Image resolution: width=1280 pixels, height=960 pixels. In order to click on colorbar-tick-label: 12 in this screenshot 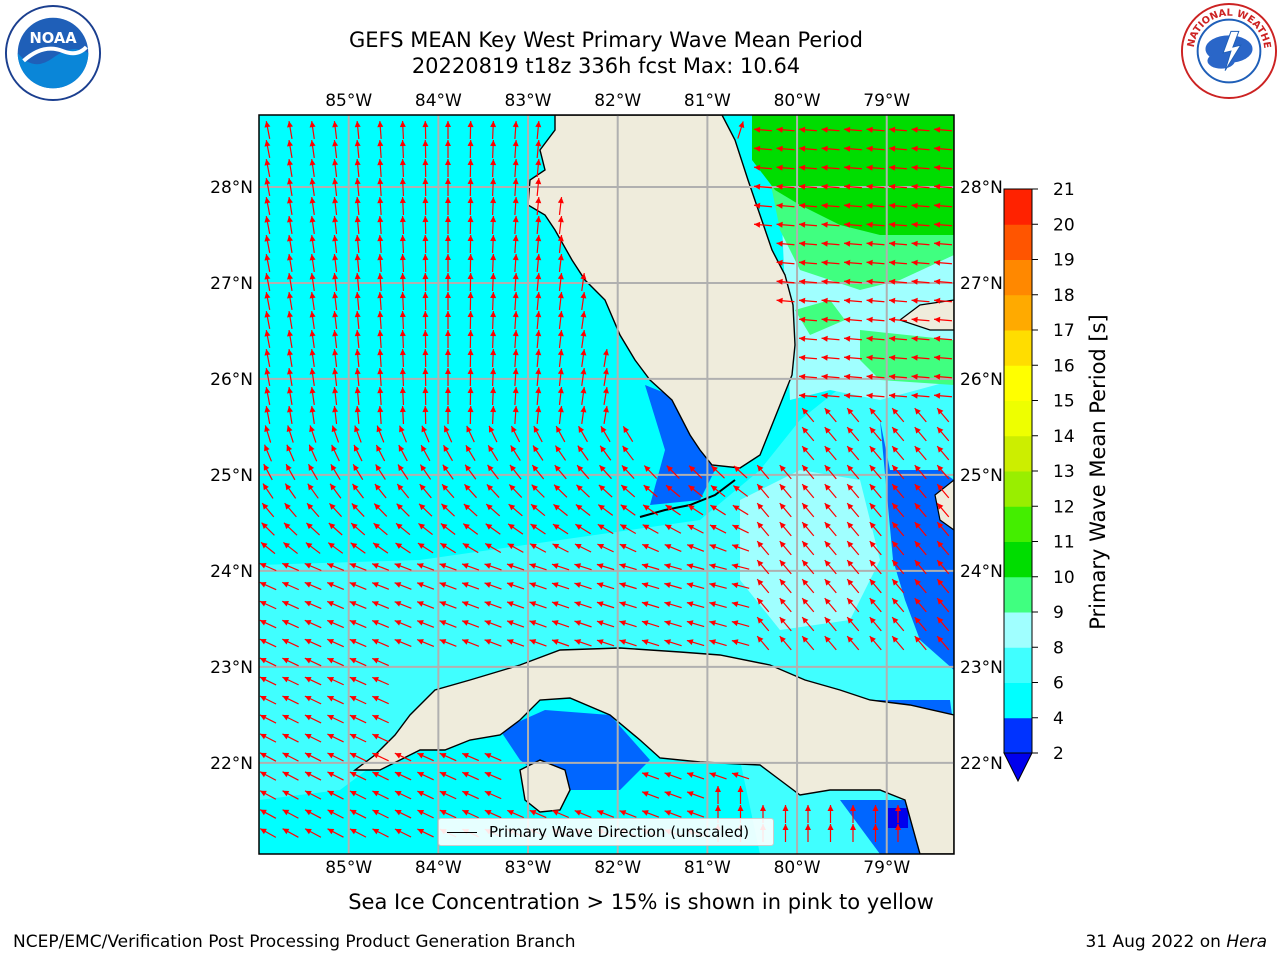, I will do `click(1064, 507)`.